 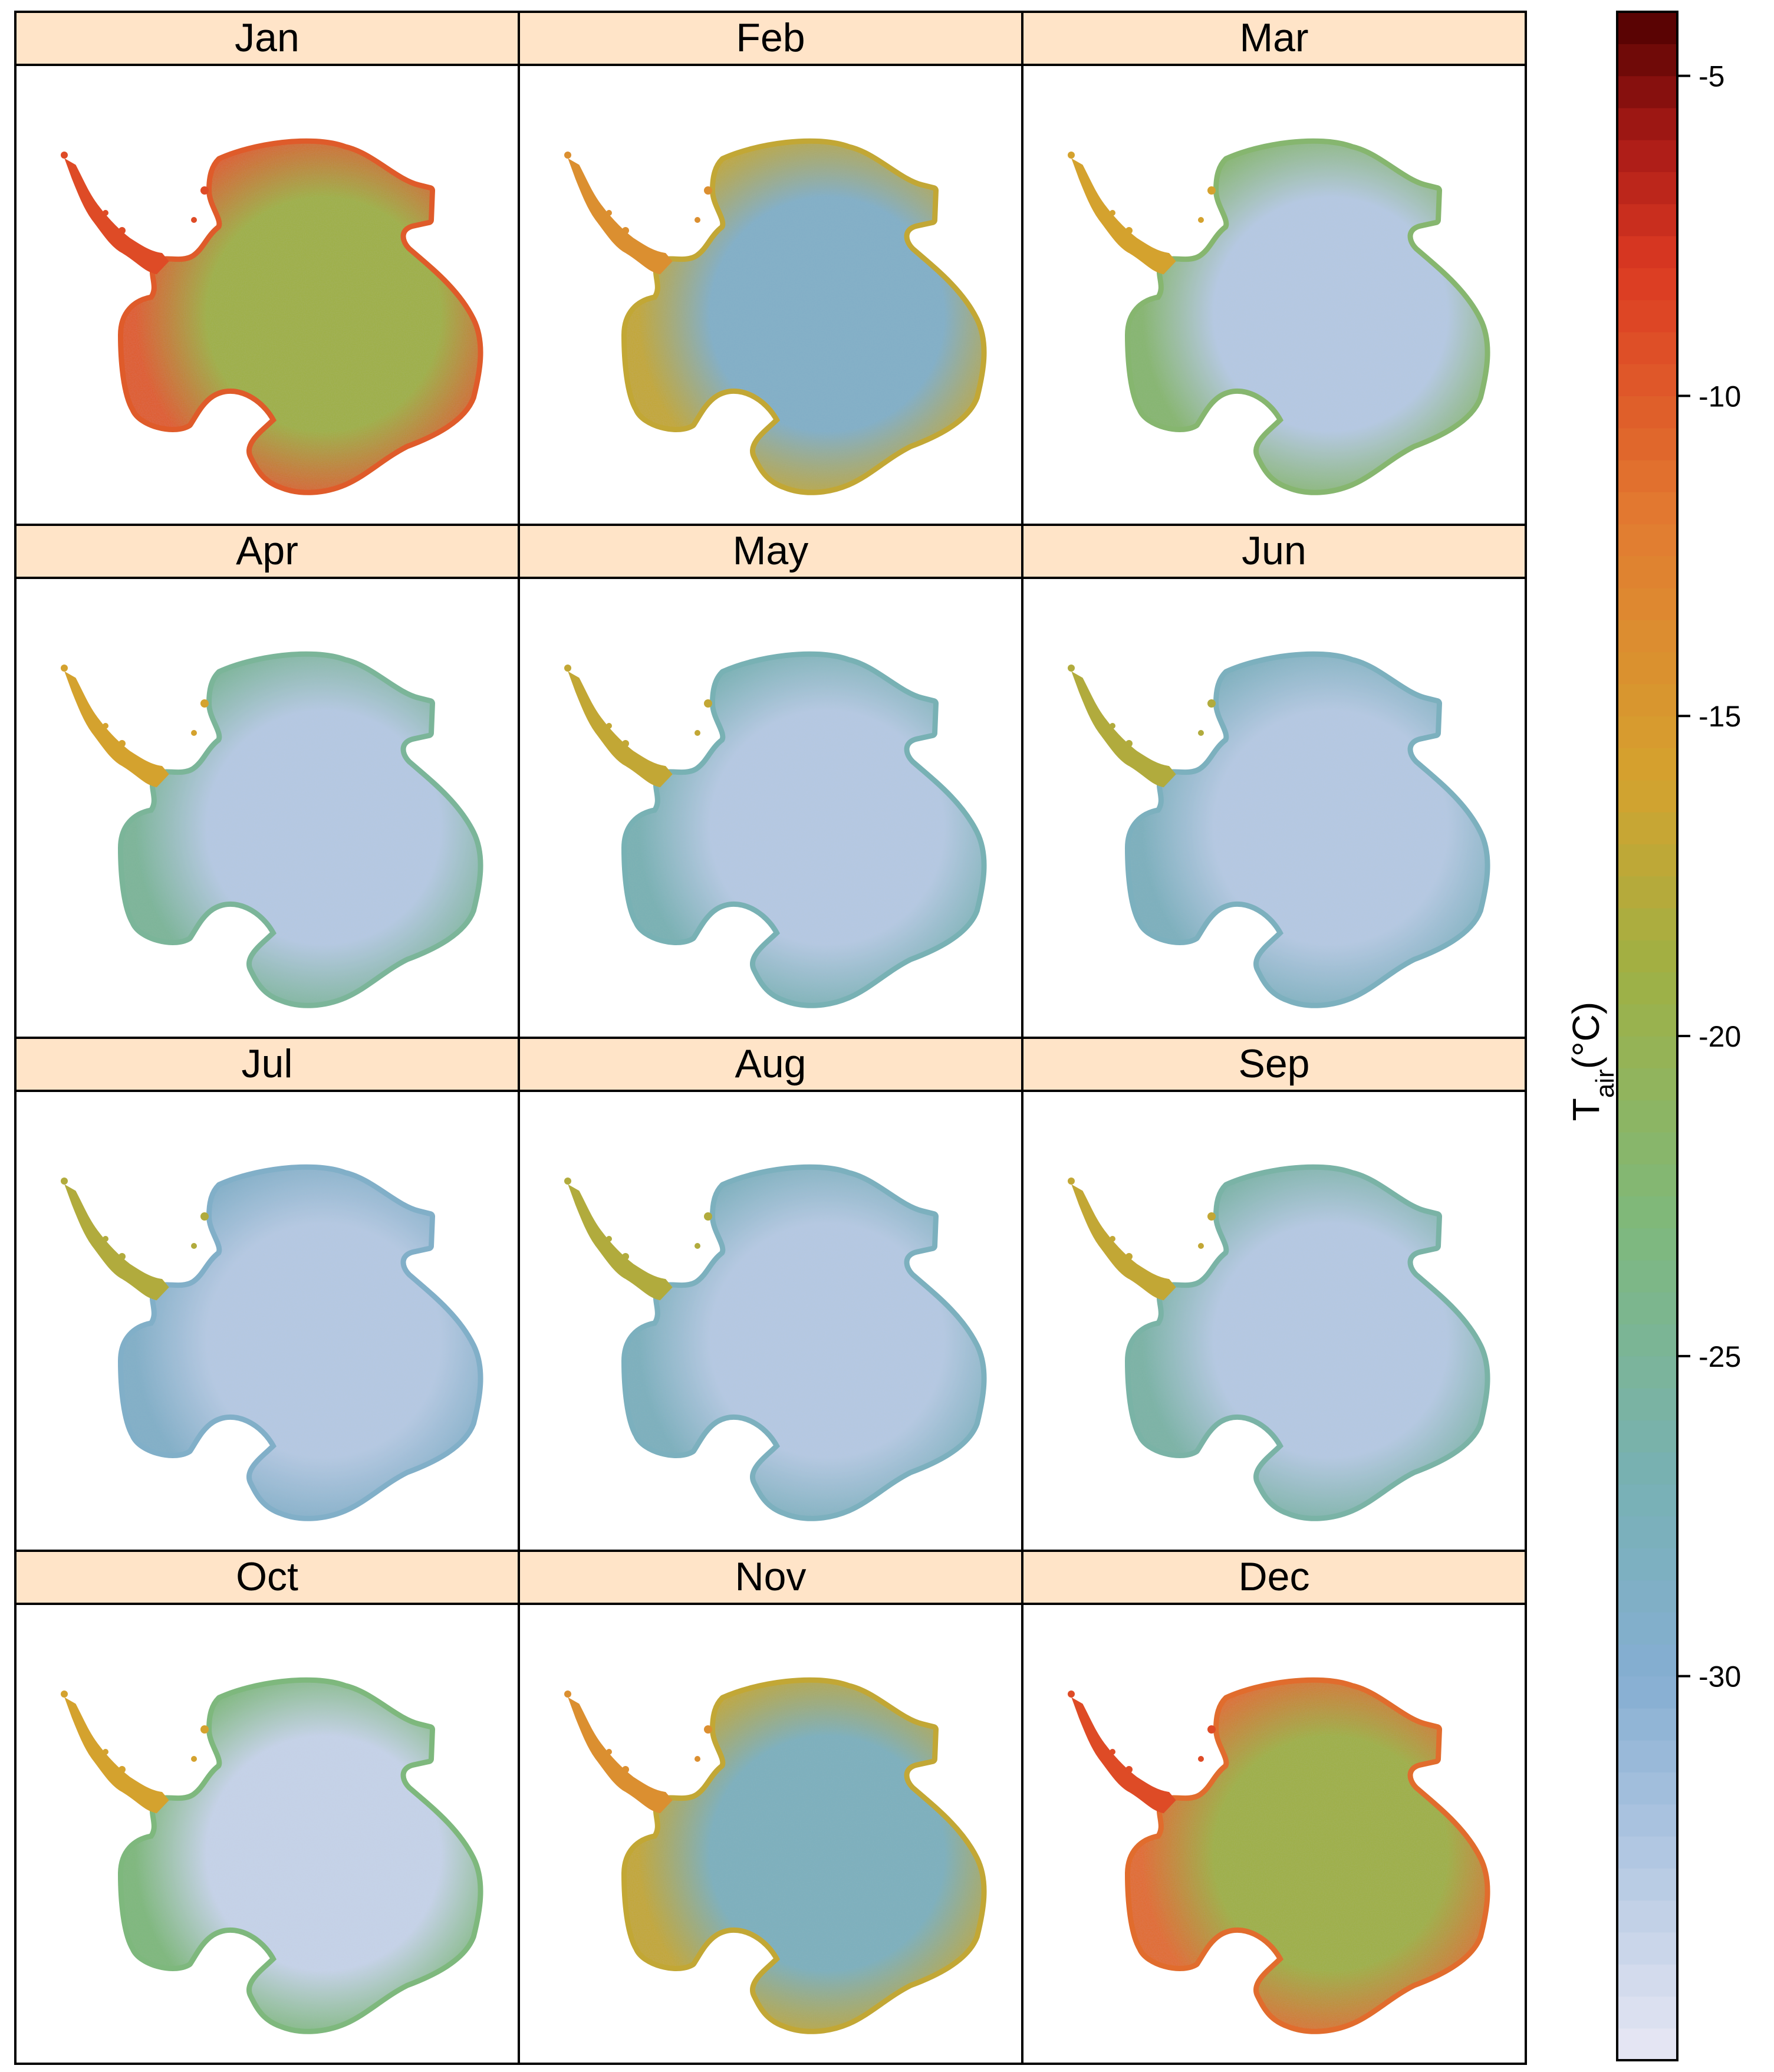 I want to click on colorbar-tick-label: -25, so click(x=1720, y=1357).